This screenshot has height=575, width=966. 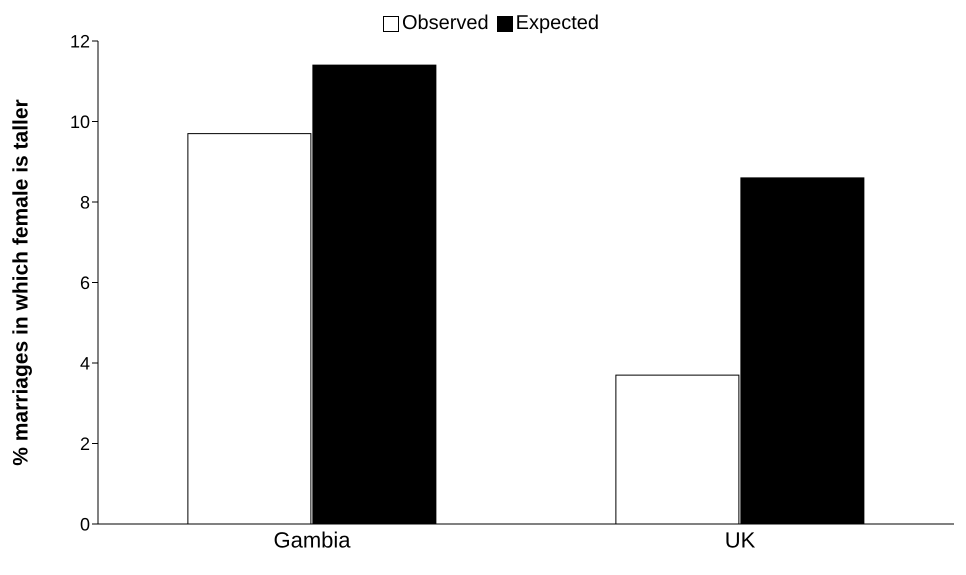 What do you see at coordinates (557, 23) in the screenshot?
I see `legend-label: Expected` at bounding box center [557, 23].